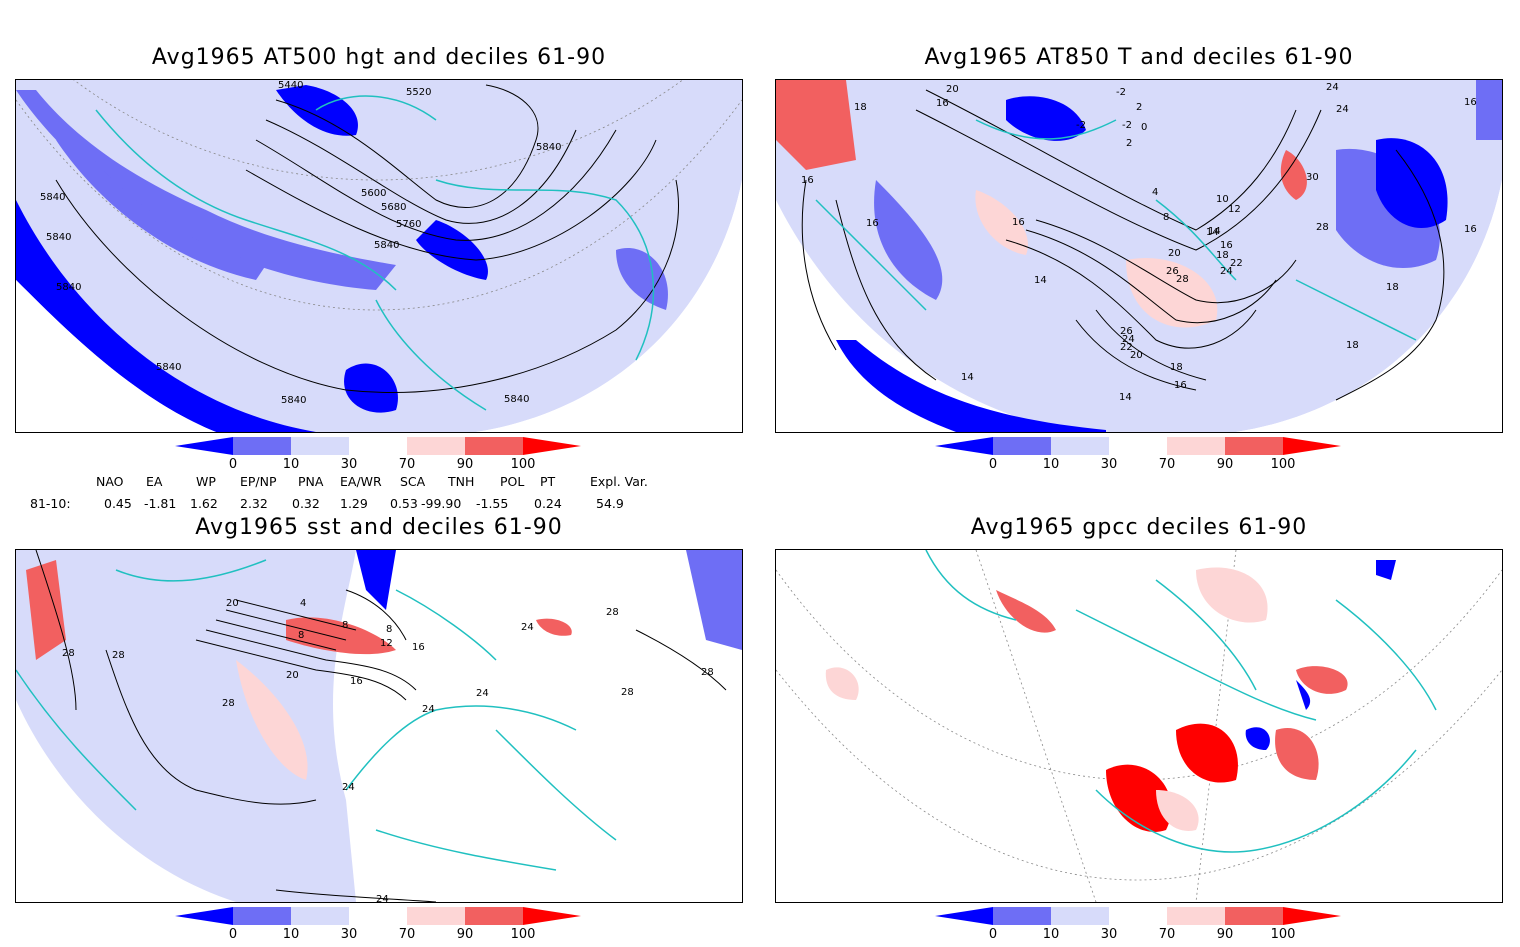 This screenshot has width=1520, height=947. I want to click on contour-label: 5440, so click(290, 85).